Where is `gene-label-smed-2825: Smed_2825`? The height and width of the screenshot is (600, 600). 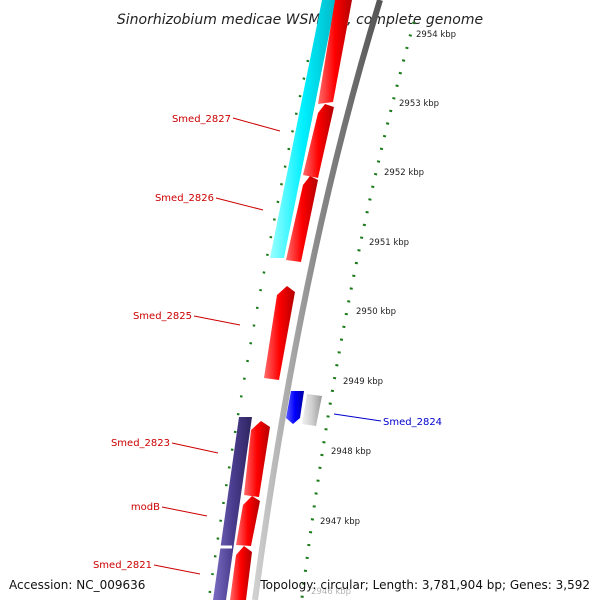
gene-label-smed-2825: Smed_2825 is located at coordinates (162, 316).